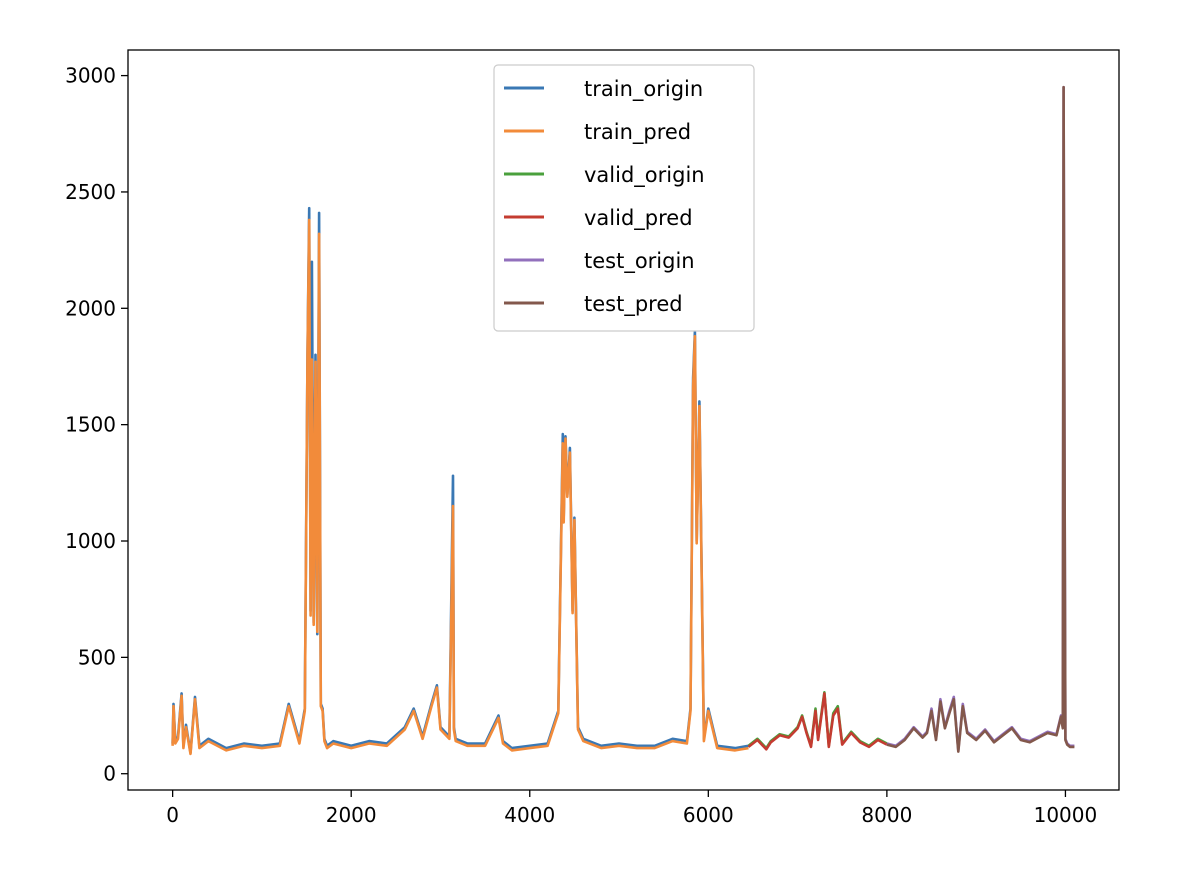  Describe the element at coordinates (886, 815) in the screenshot. I see `x-tick-label: 8000` at that location.